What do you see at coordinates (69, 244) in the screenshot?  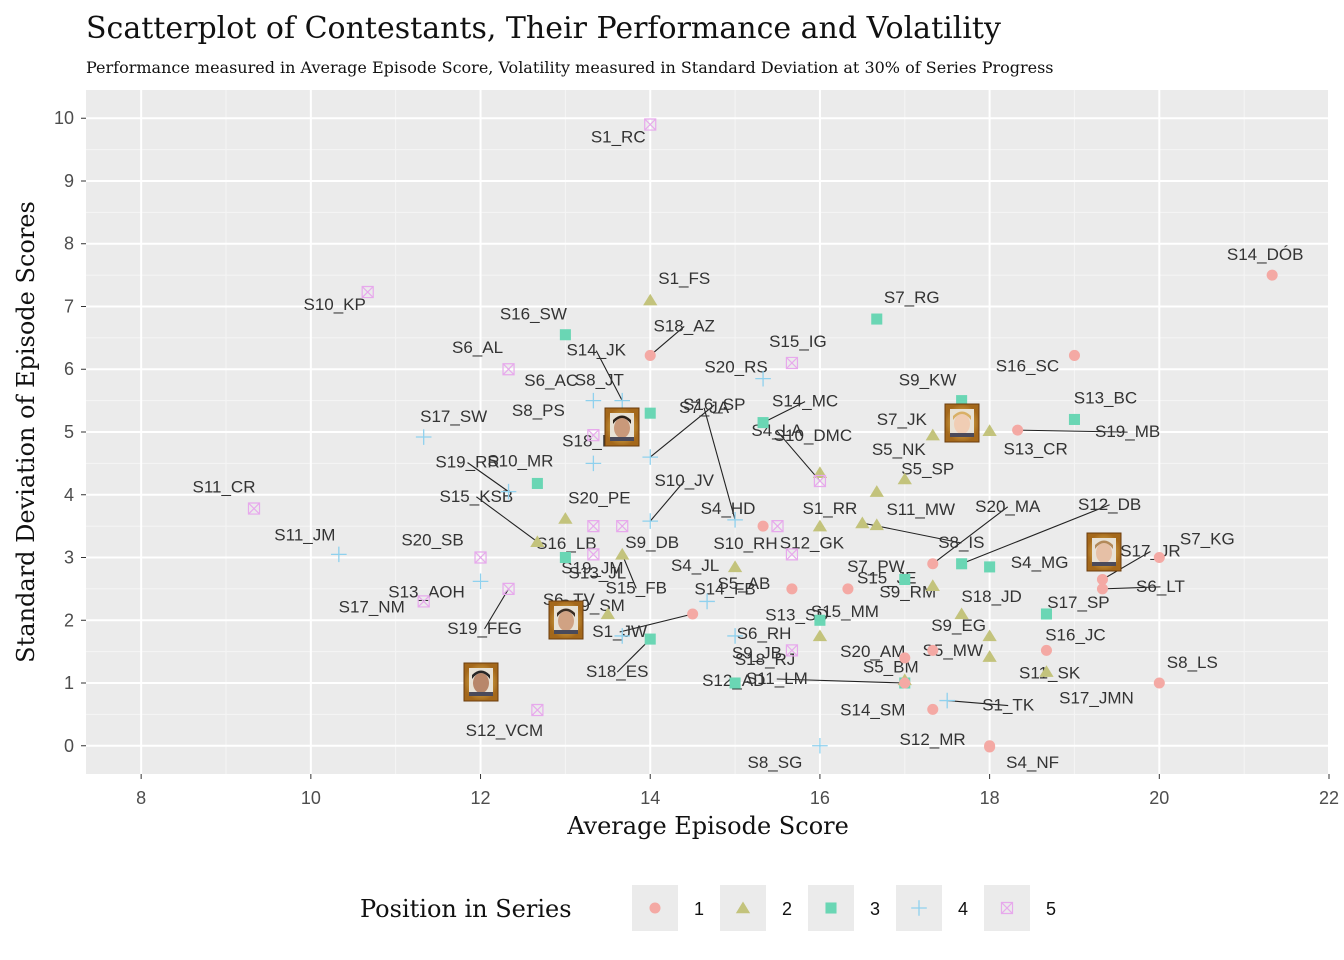 I see `y-tick-label: 8` at bounding box center [69, 244].